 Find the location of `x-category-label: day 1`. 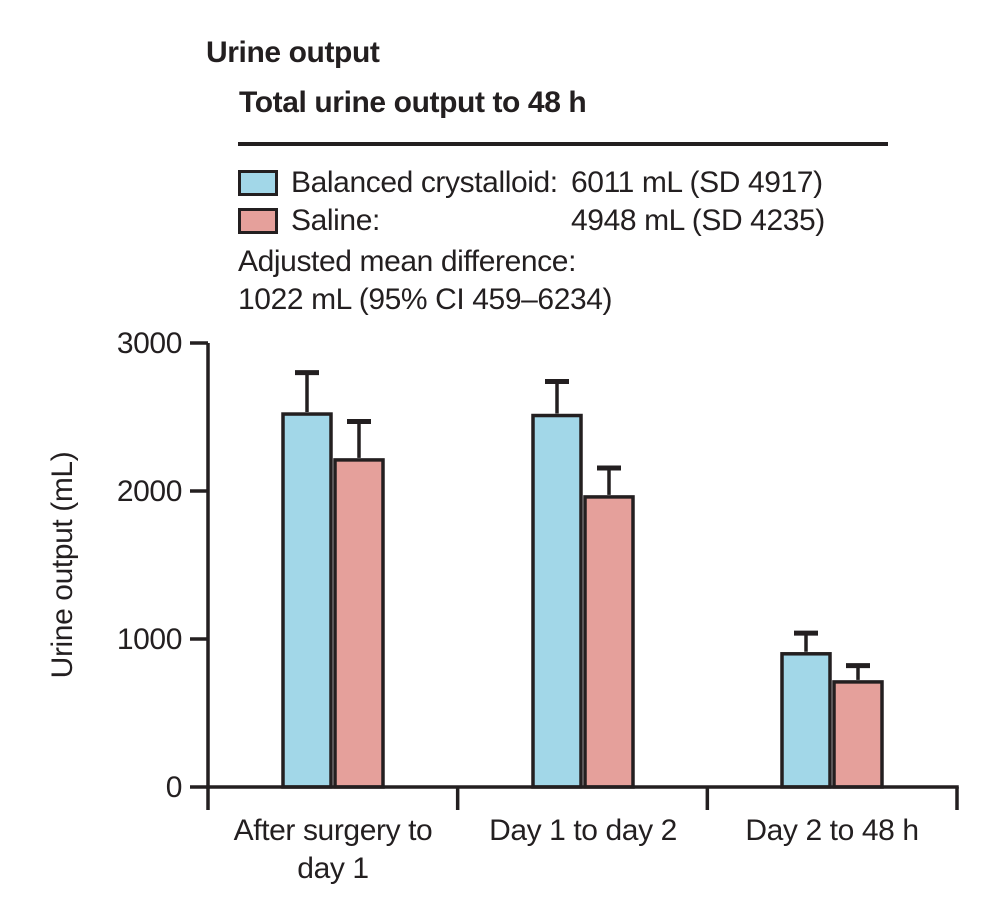

x-category-label: day 1 is located at coordinates (332, 868).